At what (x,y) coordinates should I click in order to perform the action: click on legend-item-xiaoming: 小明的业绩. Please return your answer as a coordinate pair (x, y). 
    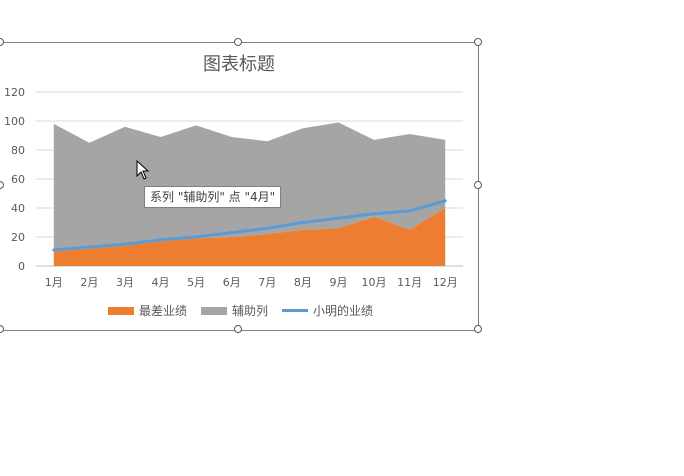
    Looking at the image, I should click on (327, 310).